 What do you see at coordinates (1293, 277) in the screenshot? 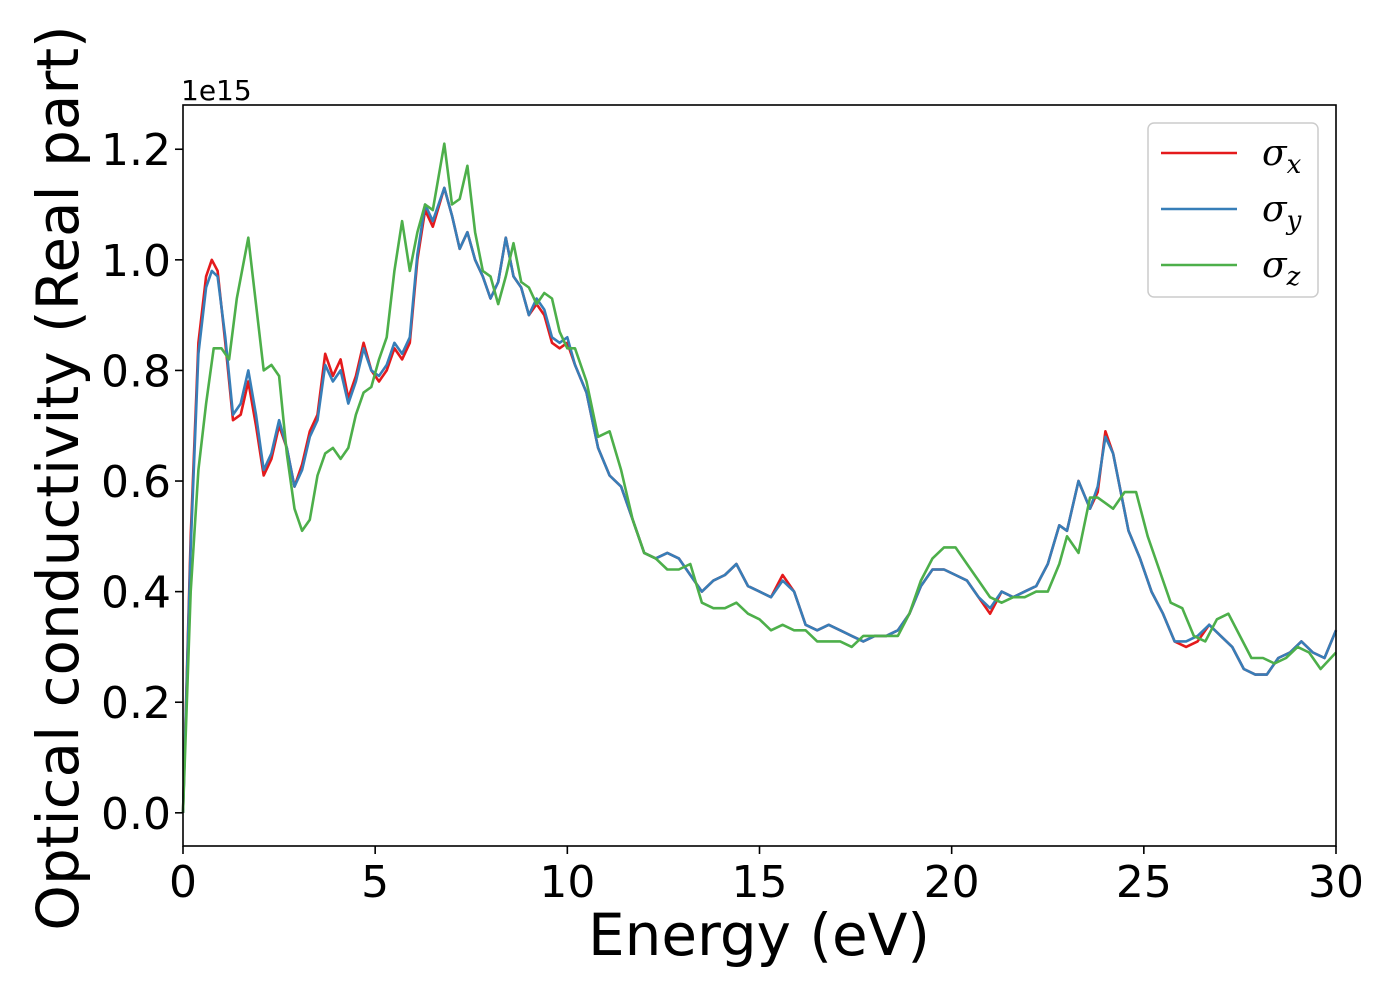
I see `legend-subscript: z` at bounding box center [1293, 277].